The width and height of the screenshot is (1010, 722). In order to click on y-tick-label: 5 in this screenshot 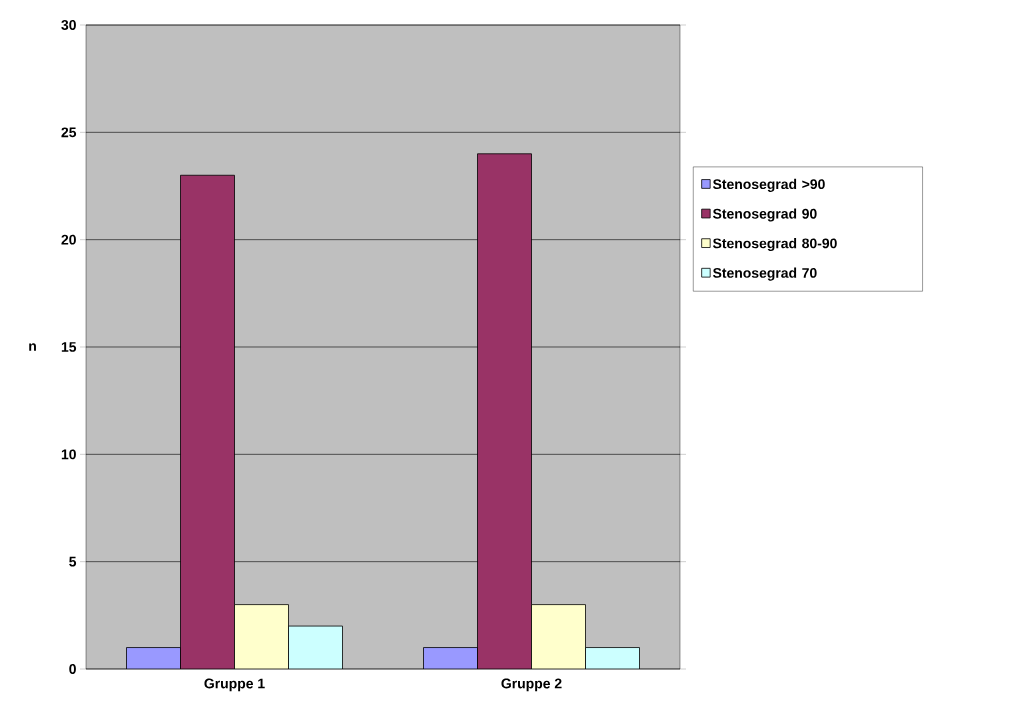, I will do `click(73, 561)`.